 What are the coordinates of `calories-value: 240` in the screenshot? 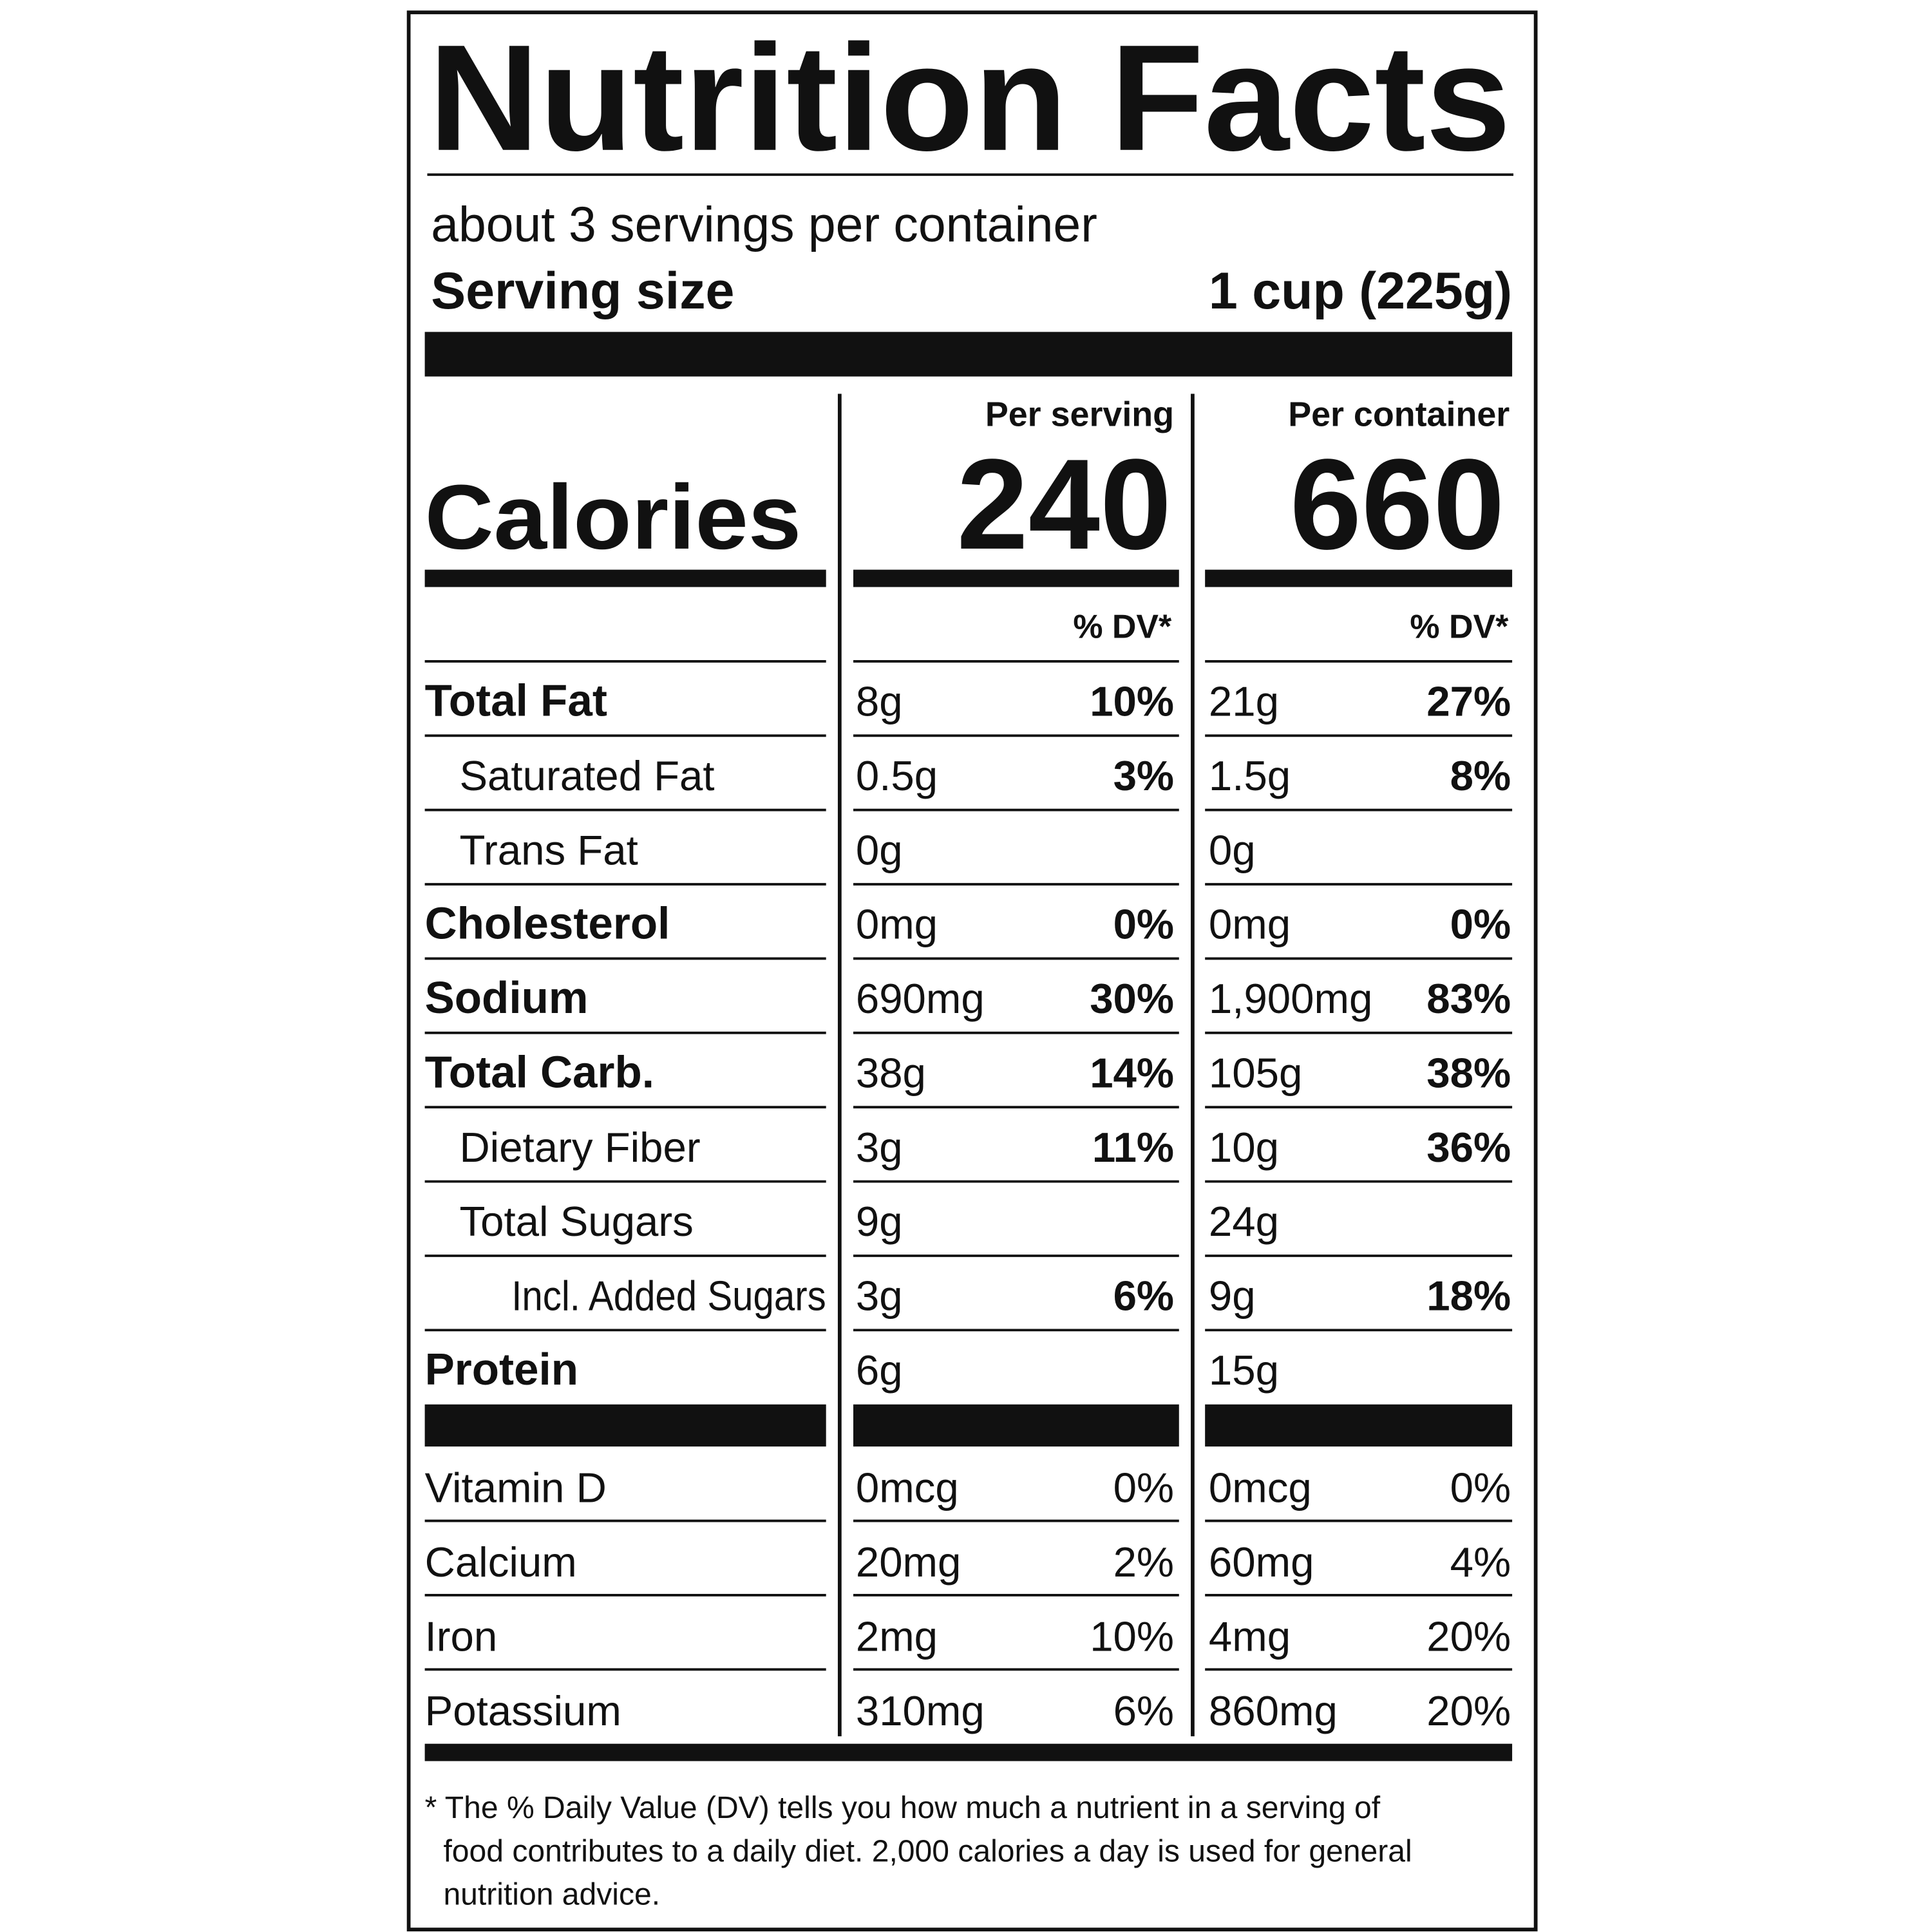 It's located at (1064, 505).